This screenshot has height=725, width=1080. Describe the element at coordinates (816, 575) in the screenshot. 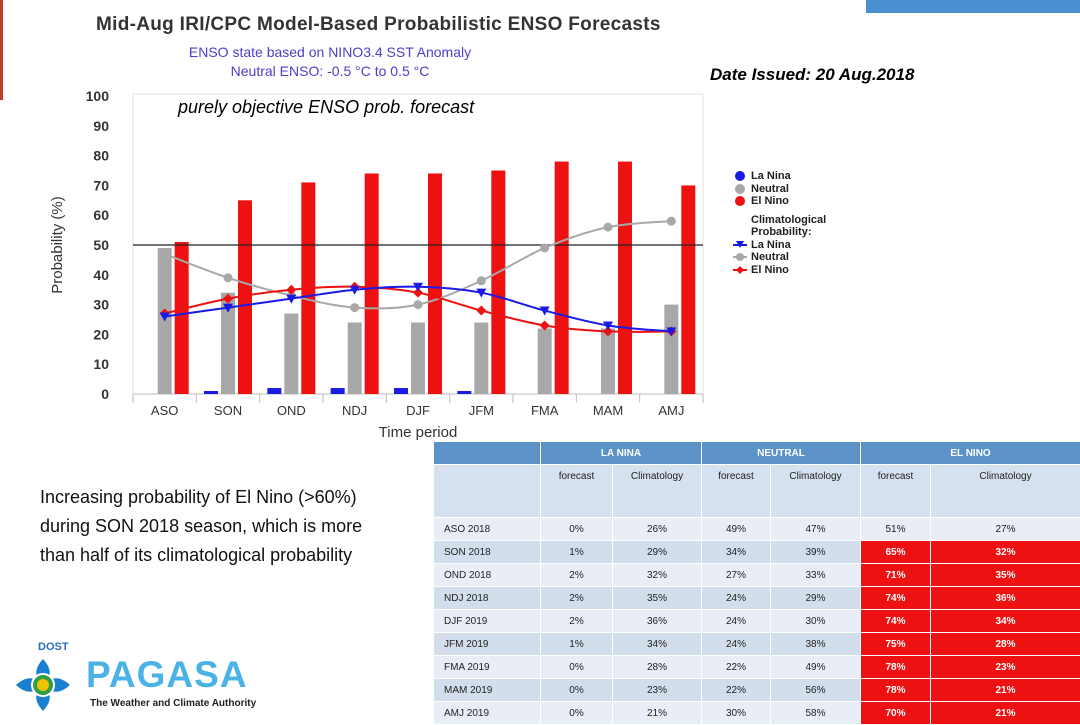

I see `table-cell: 33%` at that location.